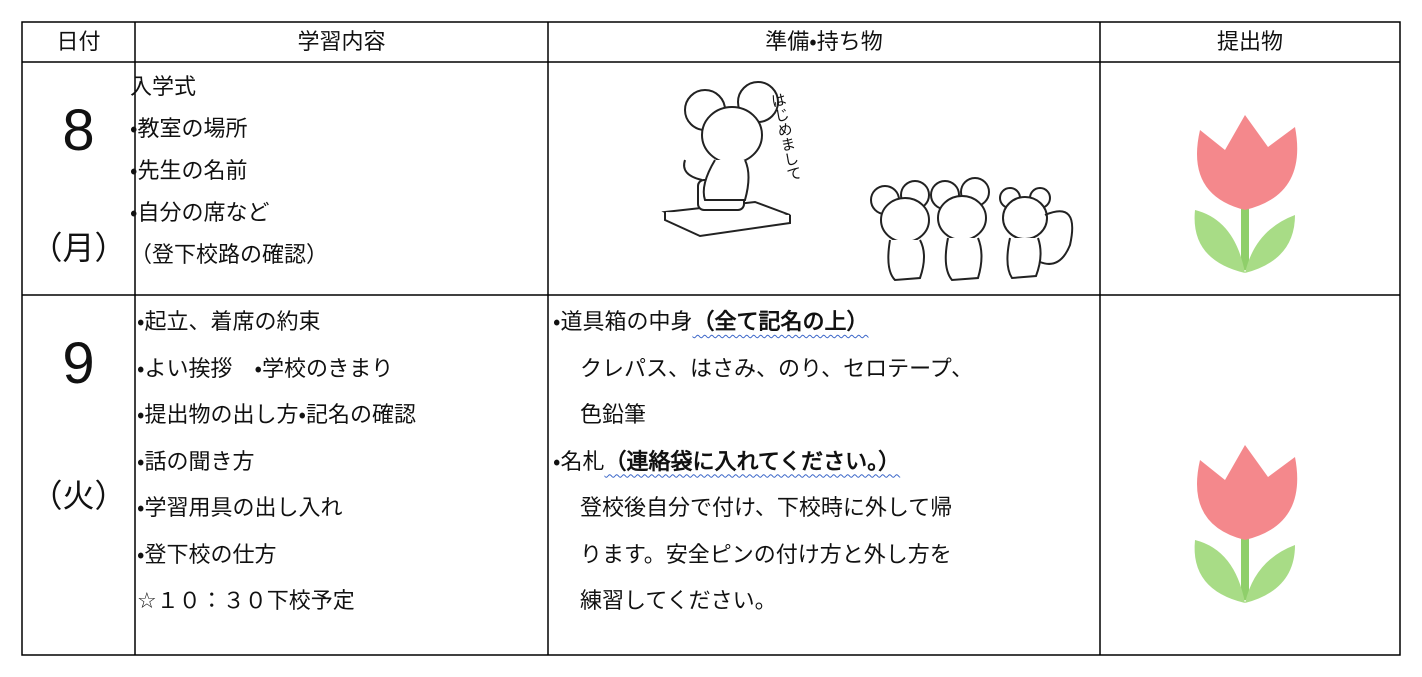 This screenshot has width=1422, height=677. What do you see at coordinates (276, 414) in the screenshot?
I see `content-line: ・提出物の出し方・記名の確認` at bounding box center [276, 414].